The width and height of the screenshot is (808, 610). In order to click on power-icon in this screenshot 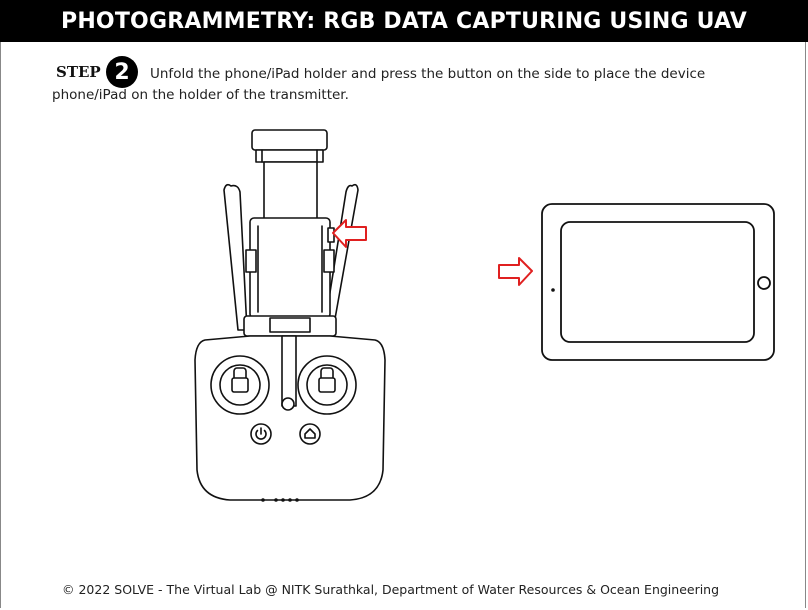, I will do `click(261, 434)`.